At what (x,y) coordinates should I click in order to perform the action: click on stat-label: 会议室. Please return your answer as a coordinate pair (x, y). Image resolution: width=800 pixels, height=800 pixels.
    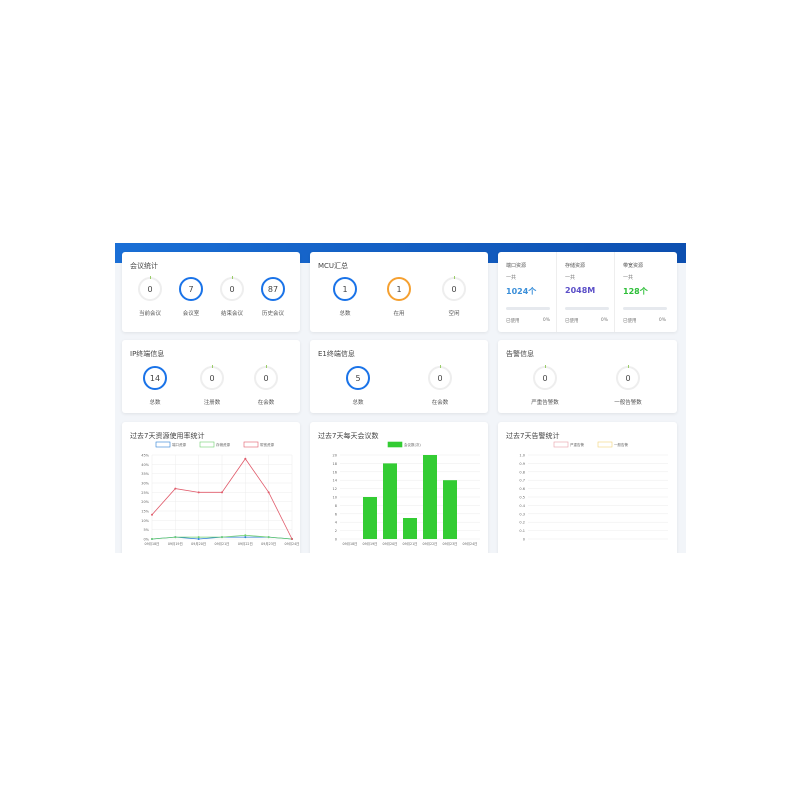
    Looking at the image, I should click on (191, 314).